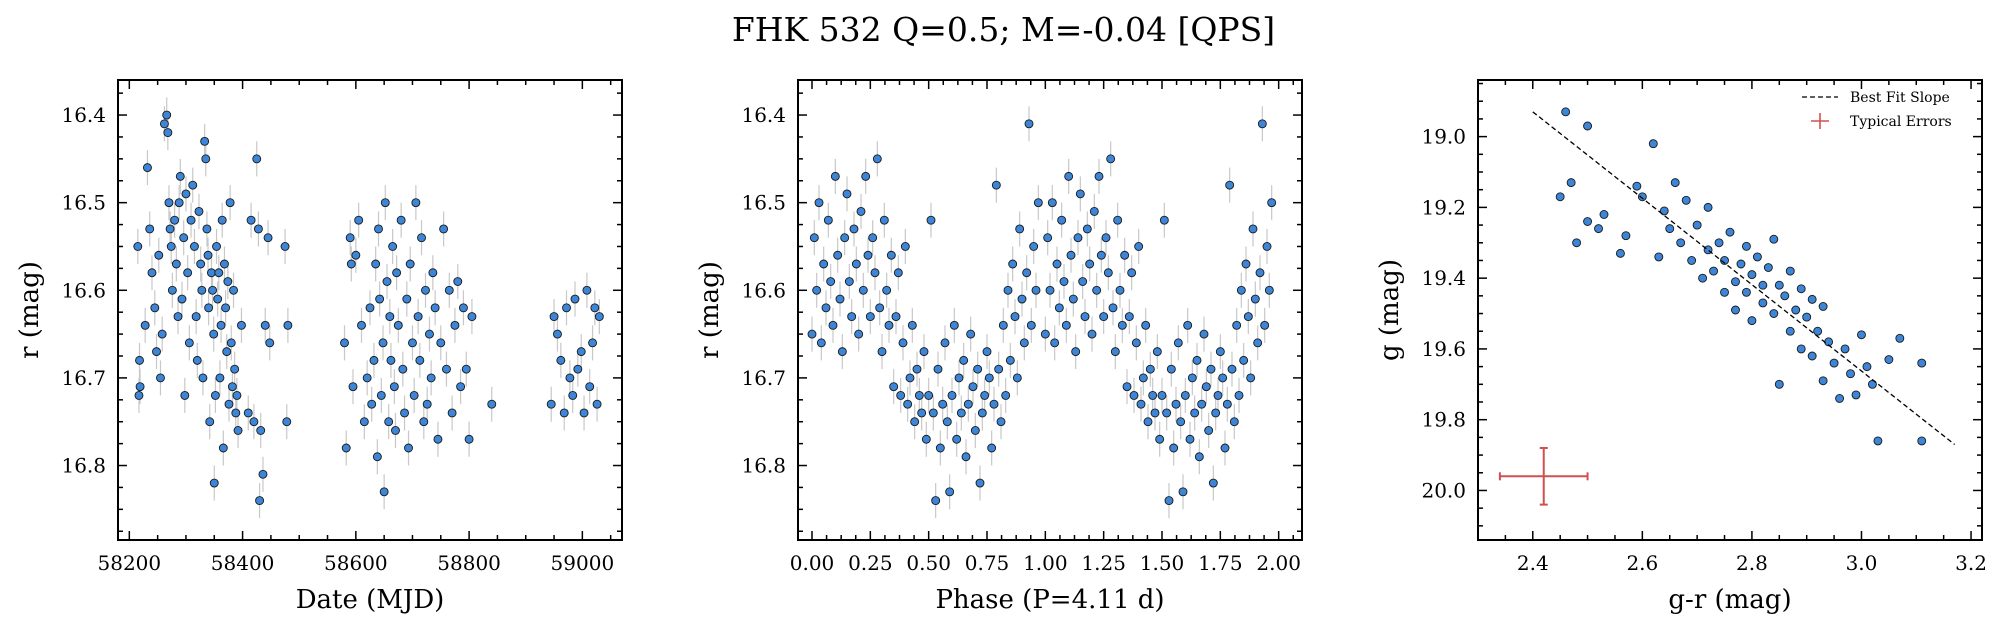 Image resolution: width=2007 pixels, height=632 pixels. What do you see at coordinates (763, 115) in the screenshot?
I see `y-tick-label: 16.4` at bounding box center [763, 115].